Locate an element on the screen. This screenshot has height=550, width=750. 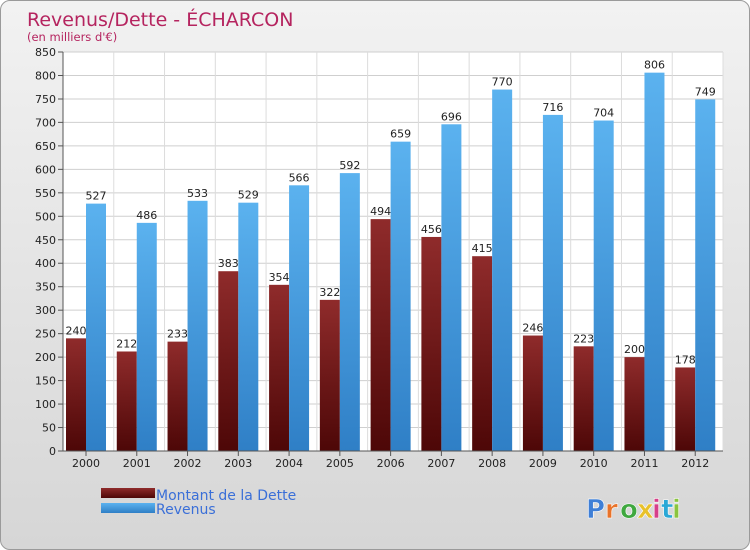
legend: Montant de la Dette Revenus is located at coordinates (198, 503).